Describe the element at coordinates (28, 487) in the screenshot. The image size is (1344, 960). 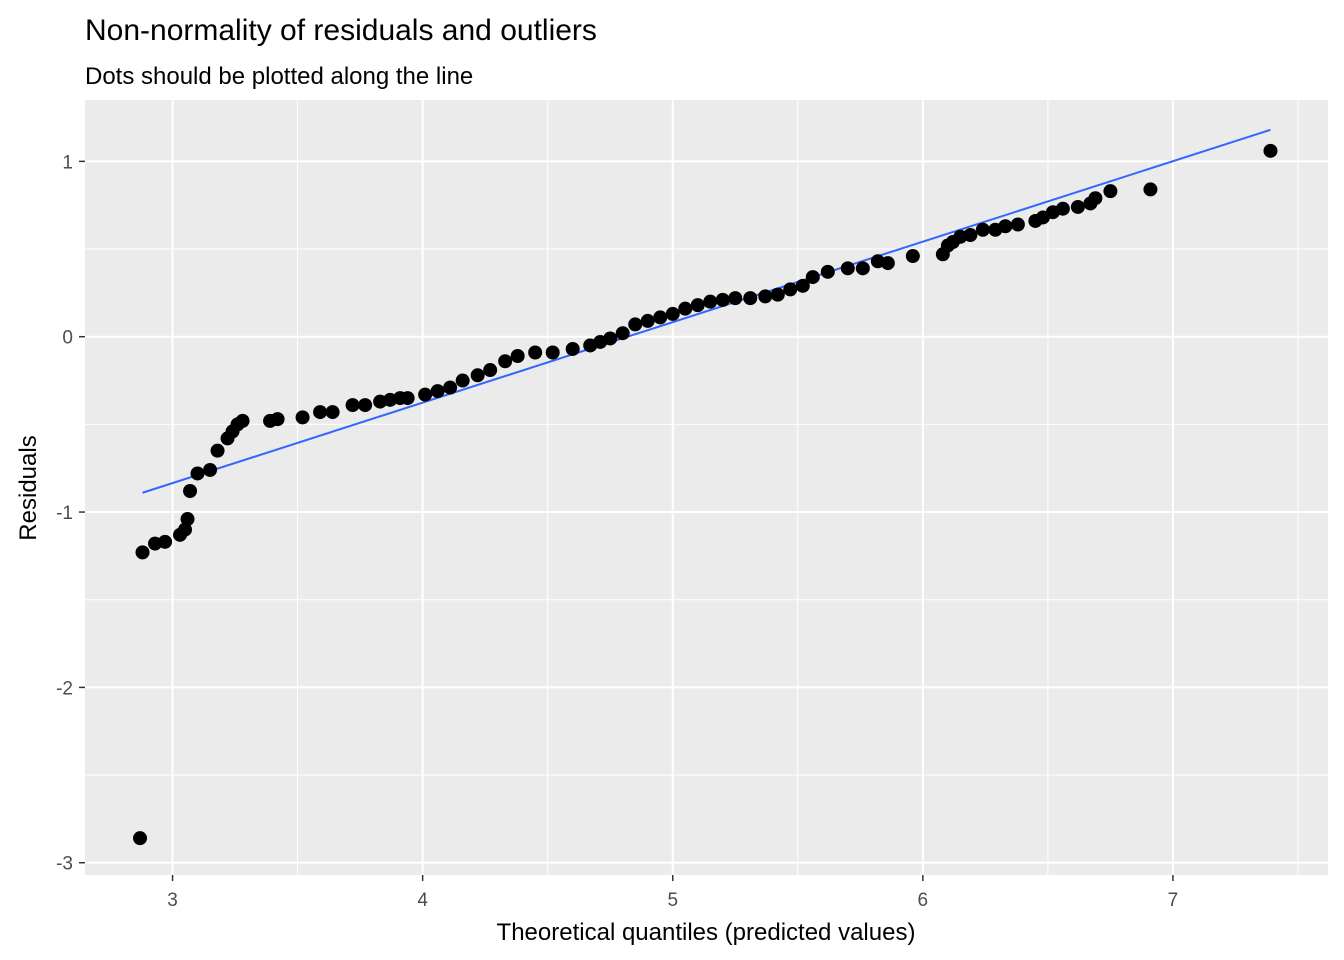
I see `y-axis-title: Residuals` at that location.